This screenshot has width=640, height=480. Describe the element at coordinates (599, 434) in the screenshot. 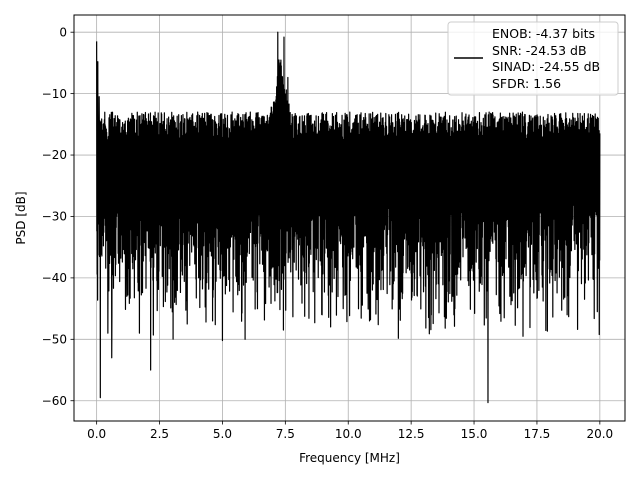

I see `x-tick-label: 20.0` at that location.